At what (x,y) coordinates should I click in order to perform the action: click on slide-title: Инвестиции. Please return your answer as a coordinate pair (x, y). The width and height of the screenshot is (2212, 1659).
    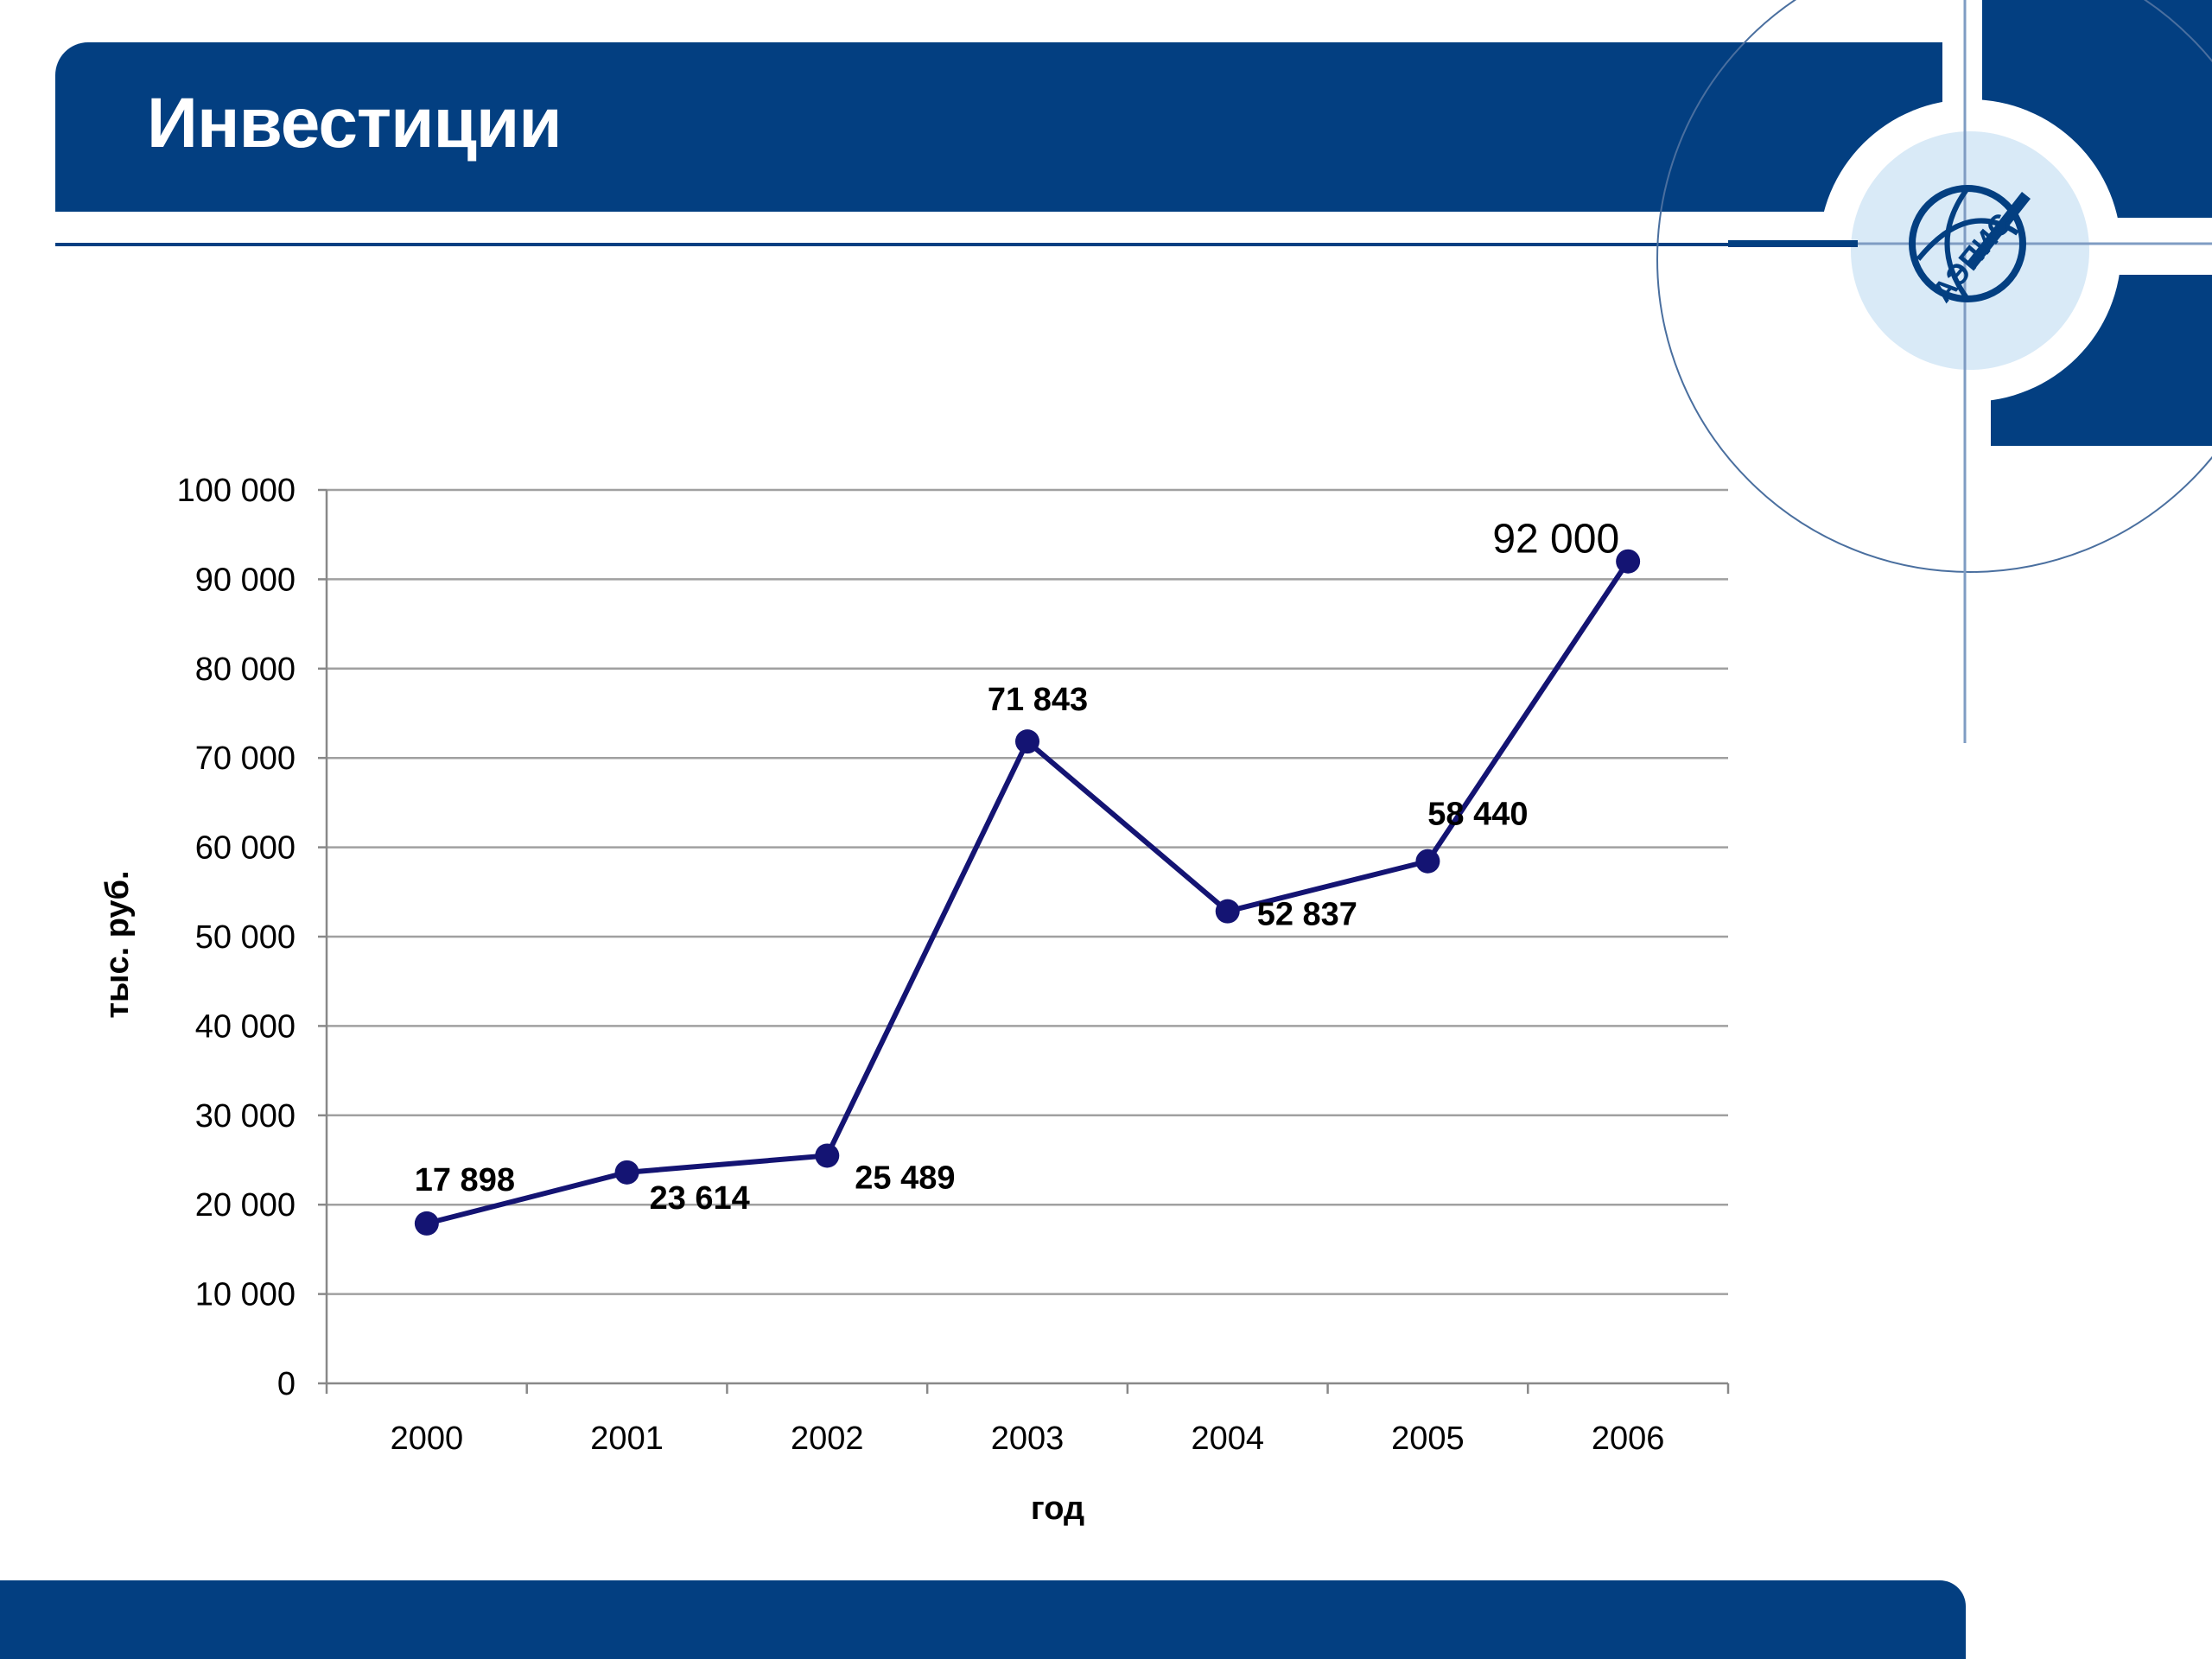
    Looking at the image, I should click on (355, 123).